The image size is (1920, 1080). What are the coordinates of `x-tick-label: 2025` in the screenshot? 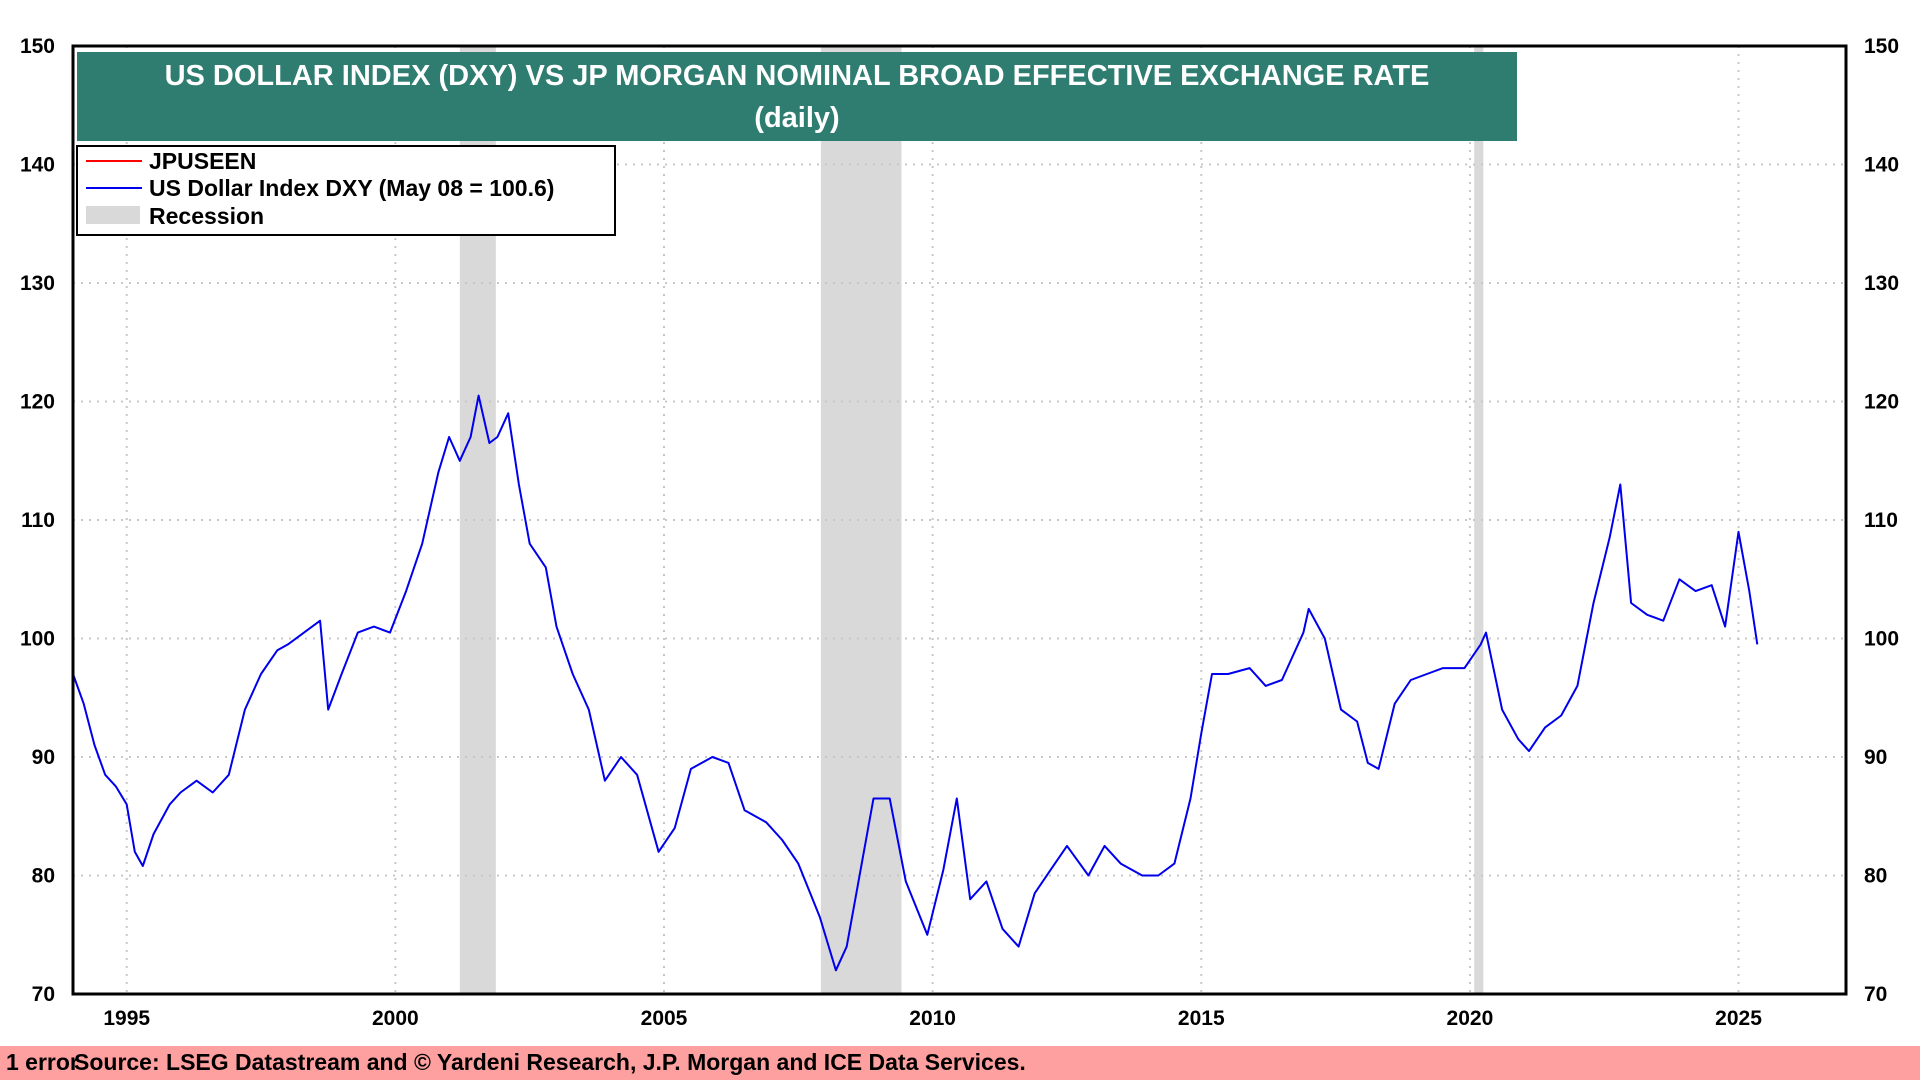 It's located at (1738, 1018).